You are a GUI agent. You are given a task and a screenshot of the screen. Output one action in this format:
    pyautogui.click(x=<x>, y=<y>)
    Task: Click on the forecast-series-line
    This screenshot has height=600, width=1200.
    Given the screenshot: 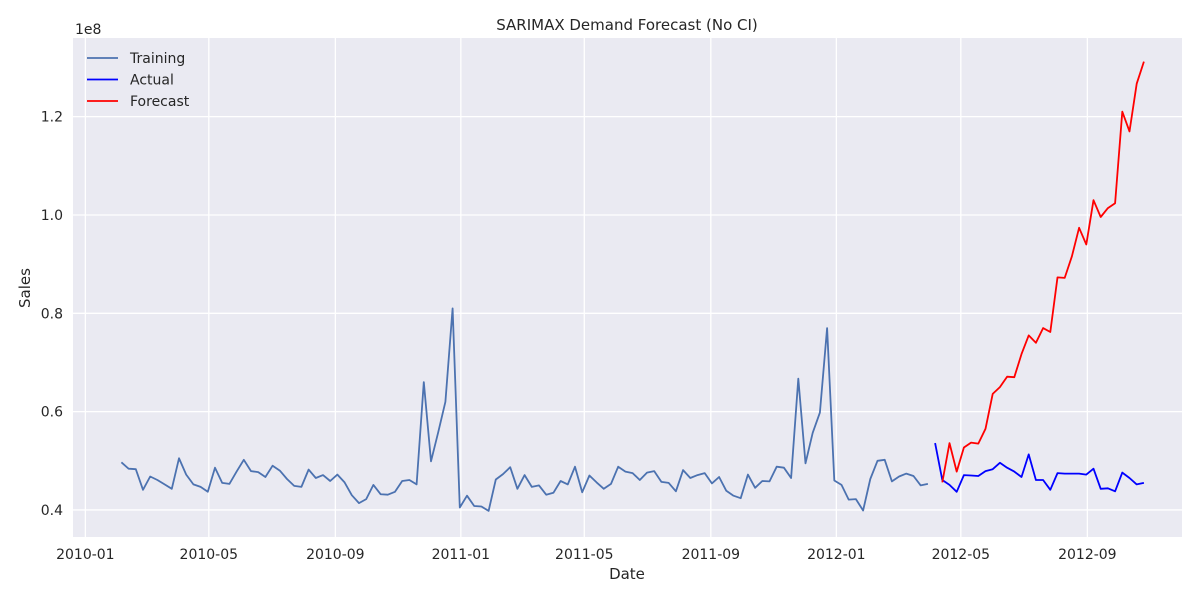 What is the action you would take?
    pyautogui.click(x=1043, y=272)
    